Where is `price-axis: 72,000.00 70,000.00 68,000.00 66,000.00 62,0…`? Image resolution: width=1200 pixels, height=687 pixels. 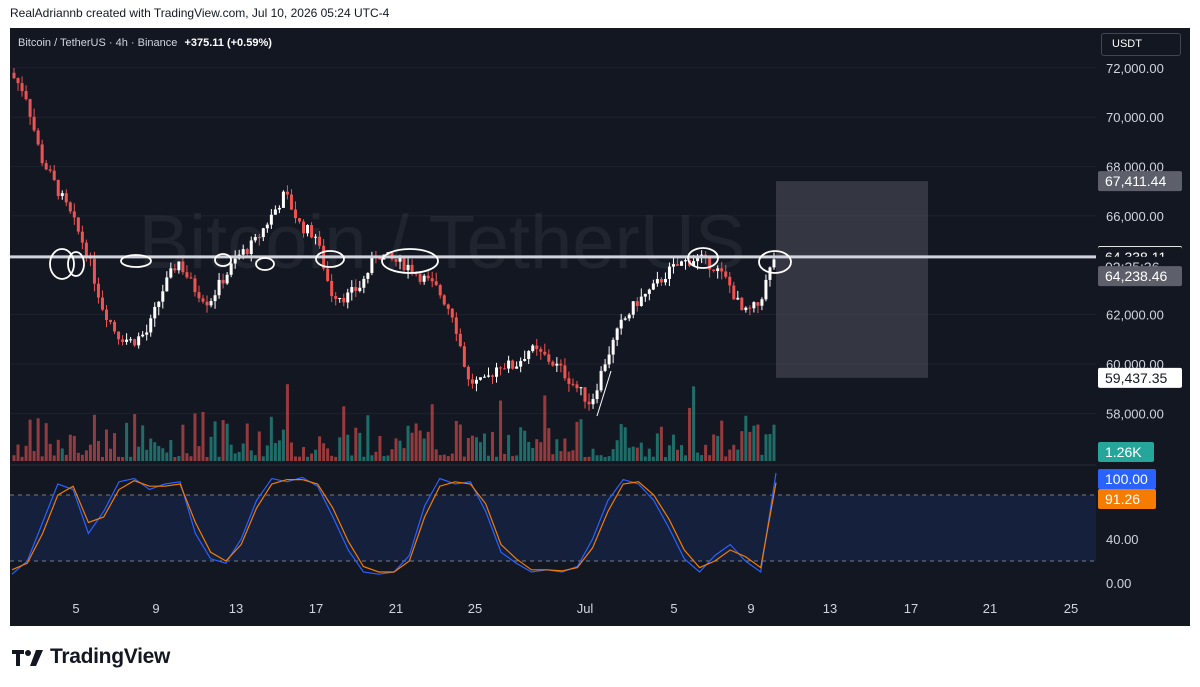
price-axis: 72,000.00 70,000.00 68,000.00 66,000.00 62,0… is located at coordinates (1135, 326).